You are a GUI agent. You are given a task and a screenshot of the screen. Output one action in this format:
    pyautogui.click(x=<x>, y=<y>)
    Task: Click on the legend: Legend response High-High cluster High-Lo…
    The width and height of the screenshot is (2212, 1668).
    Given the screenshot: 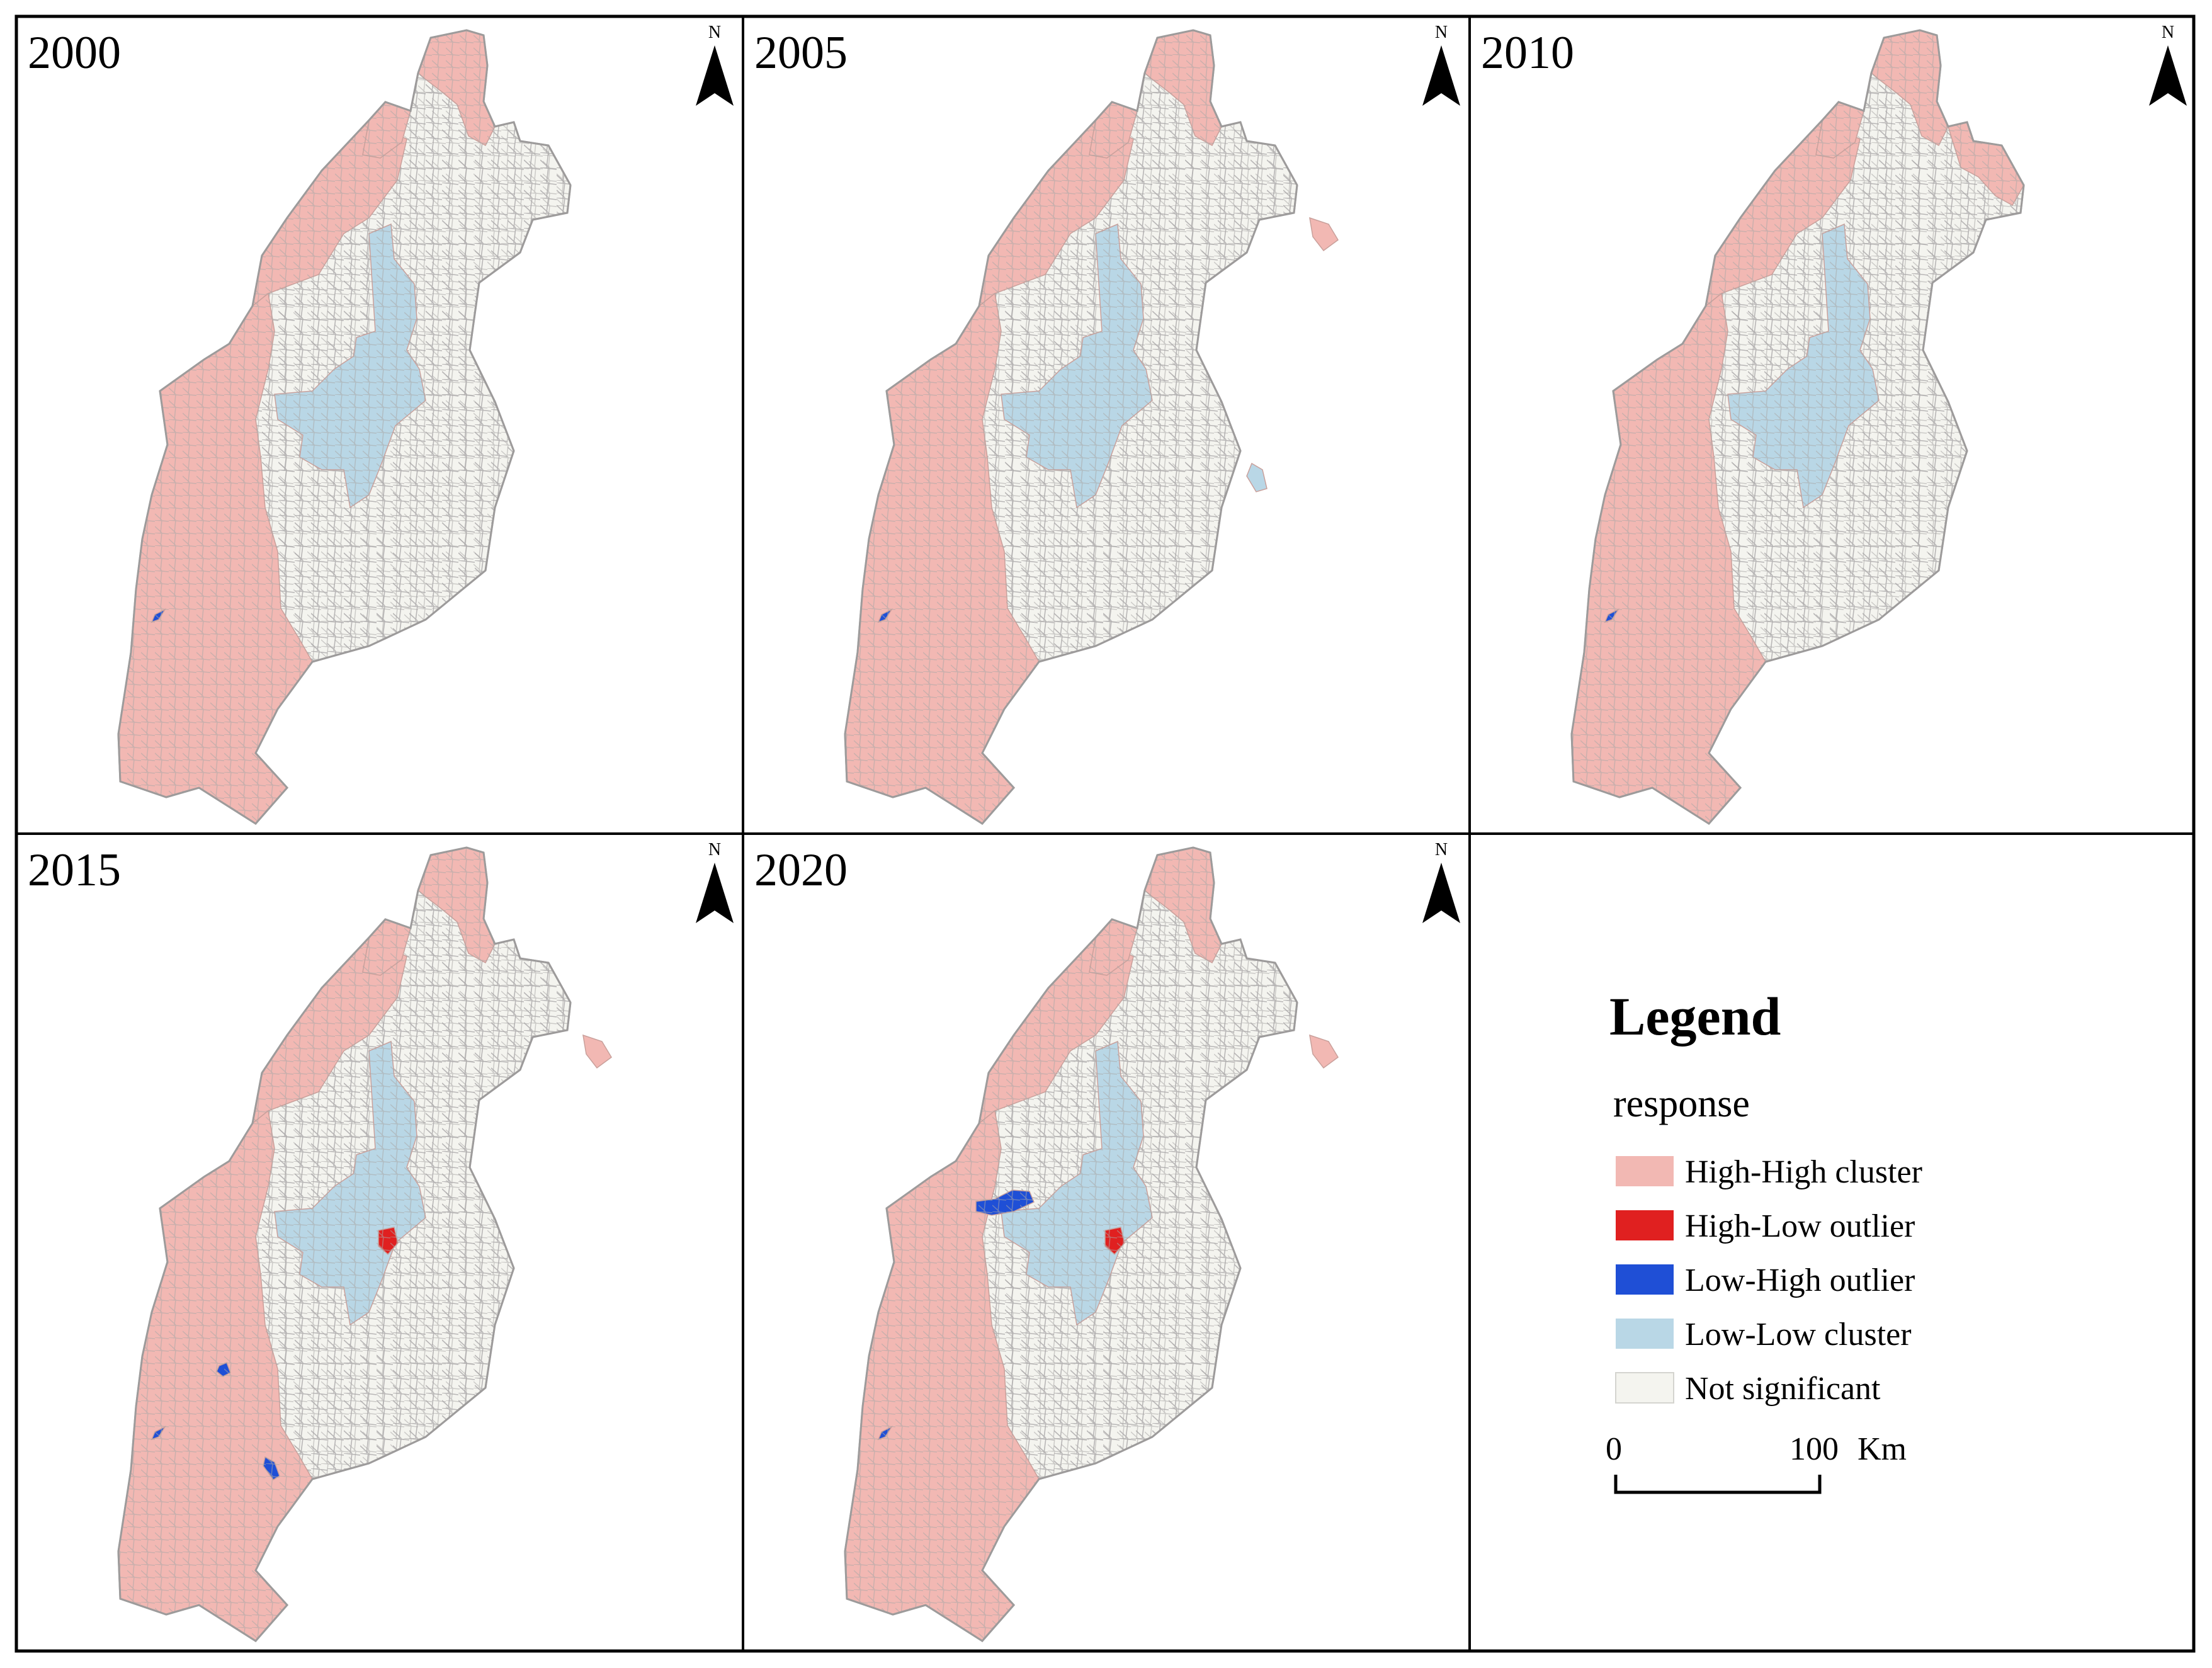 What is the action you would take?
    pyautogui.click(x=1764, y=1240)
    